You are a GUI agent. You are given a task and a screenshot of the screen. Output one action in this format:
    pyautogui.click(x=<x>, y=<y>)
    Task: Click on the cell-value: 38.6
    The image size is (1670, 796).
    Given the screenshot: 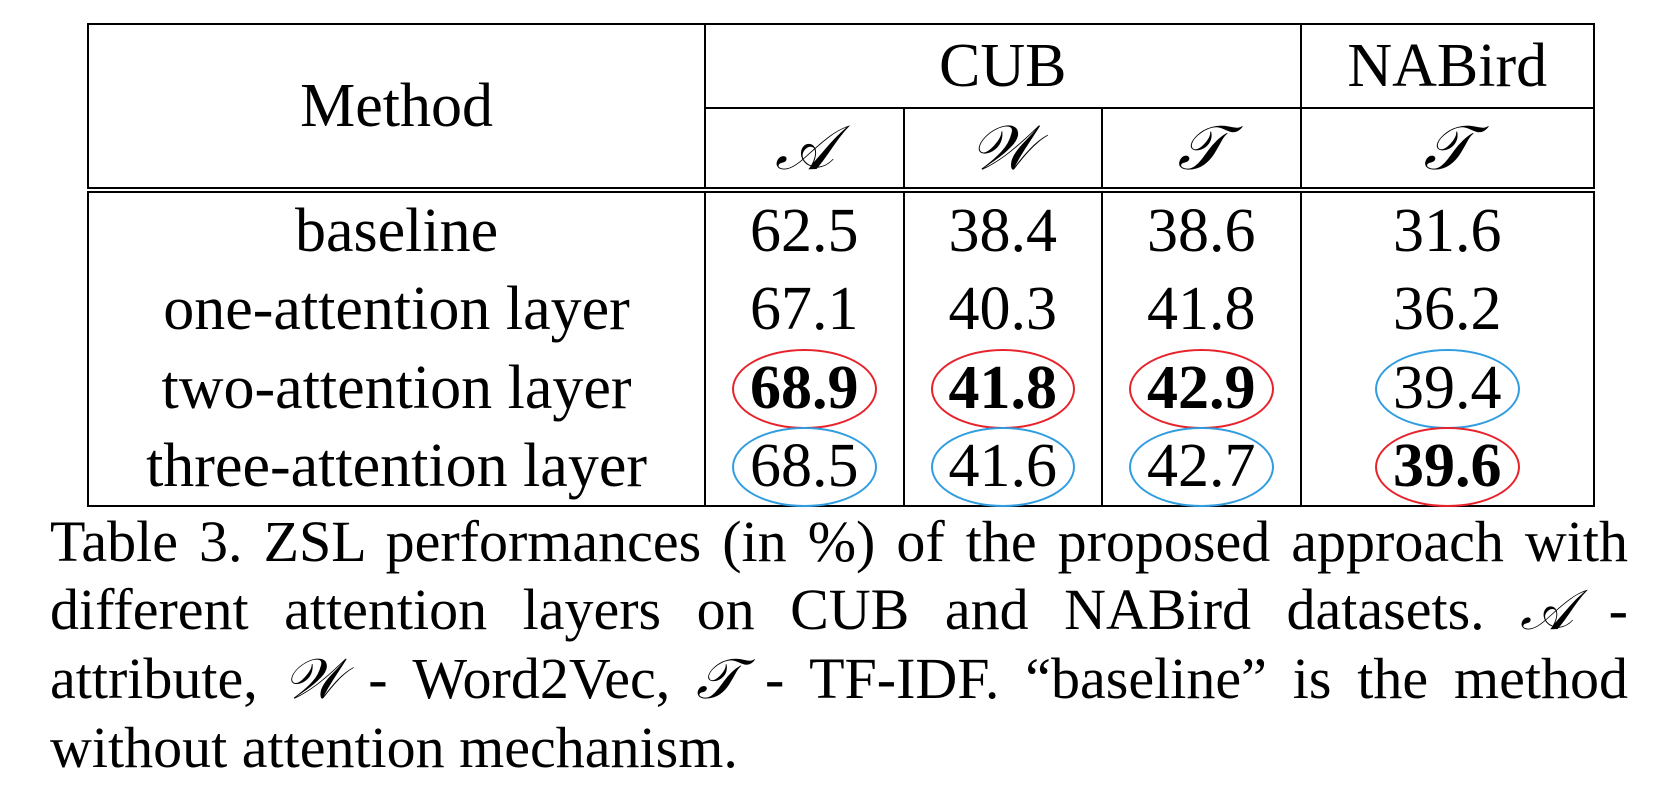 What is the action you would take?
    pyautogui.click(x=1201, y=231)
    